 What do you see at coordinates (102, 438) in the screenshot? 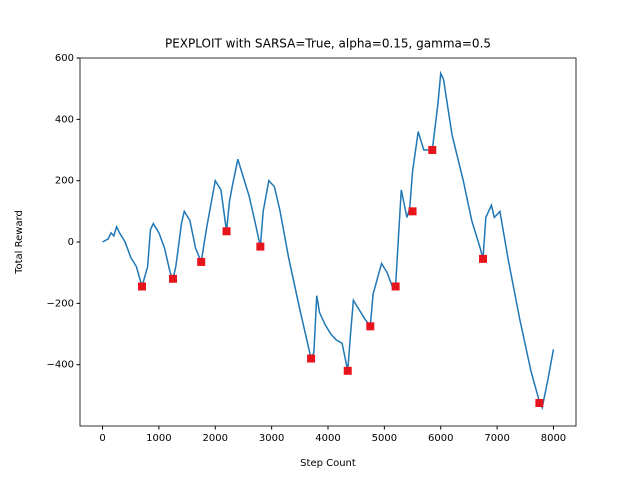
I see `x-tick-label: 0` at bounding box center [102, 438].